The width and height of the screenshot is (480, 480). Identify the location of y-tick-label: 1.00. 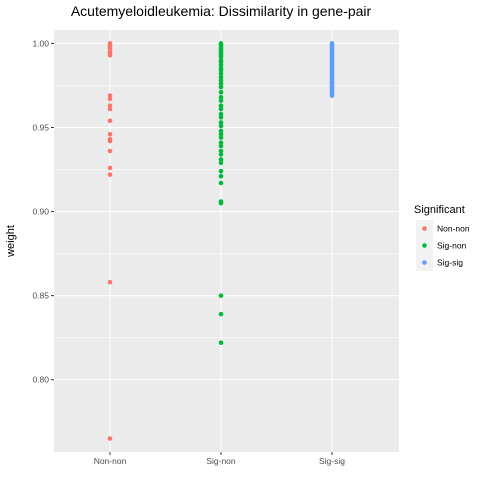
(40, 43).